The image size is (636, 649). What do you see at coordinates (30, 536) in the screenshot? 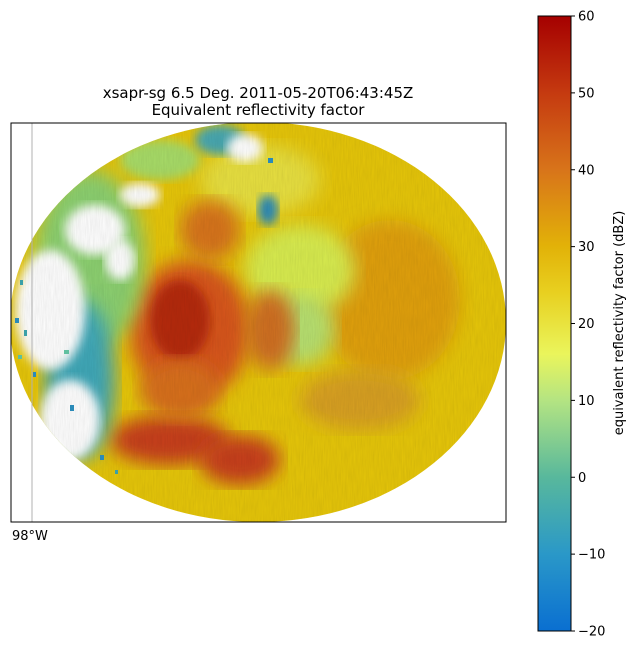
I see `longitude-label: 98°W` at bounding box center [30, 536].